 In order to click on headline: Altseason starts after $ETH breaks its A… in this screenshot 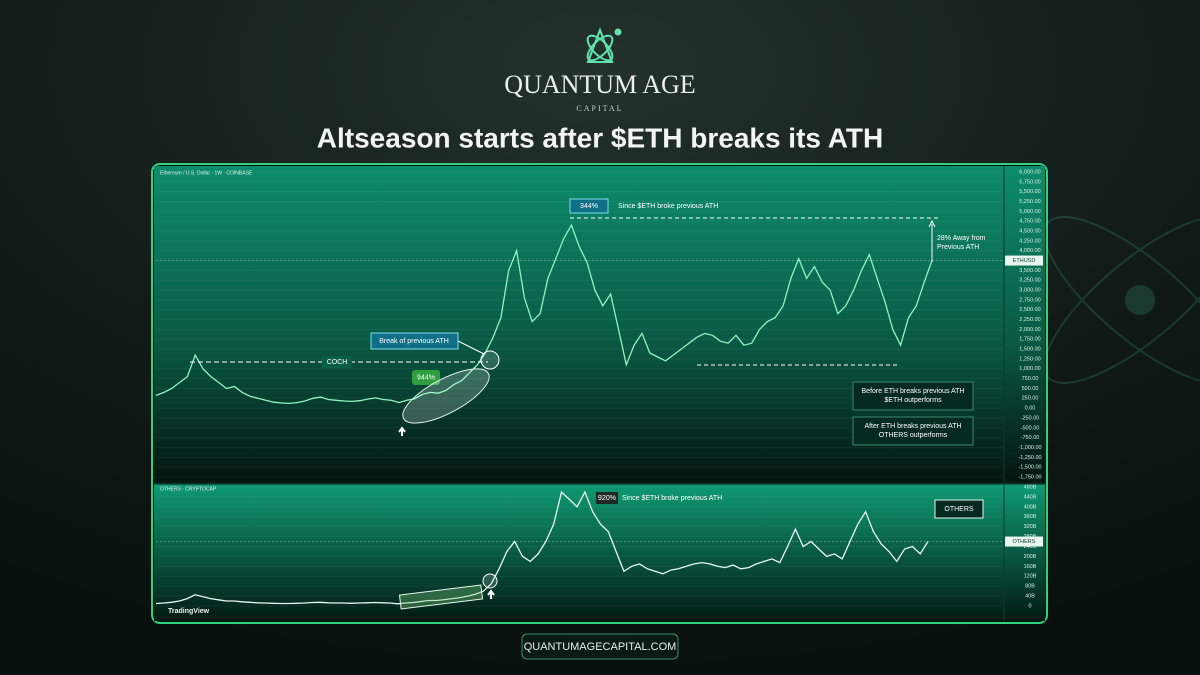, I will do `click(600, 137)`.